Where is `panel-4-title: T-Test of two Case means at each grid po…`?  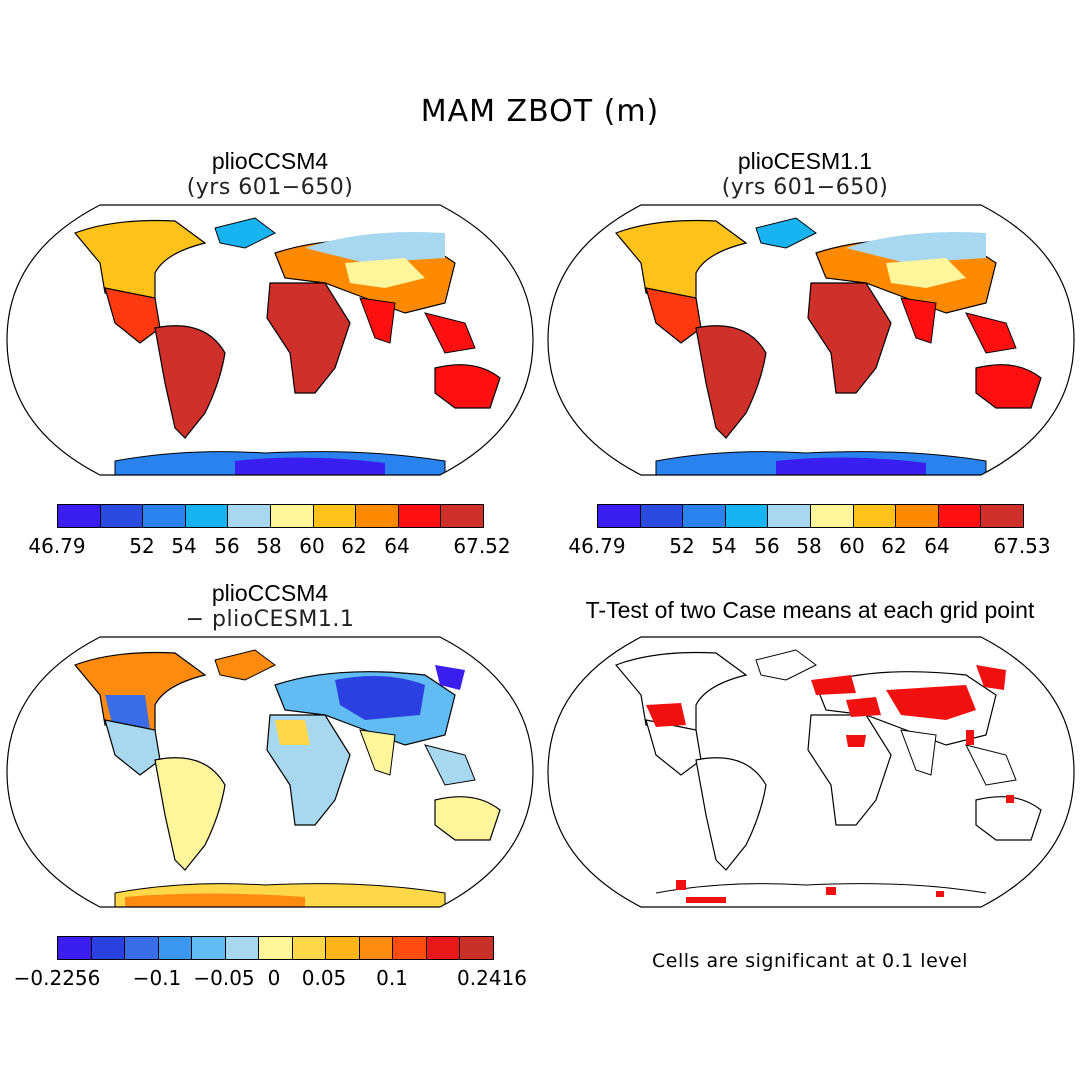 panel-4-title: T-Test of two Case means at each grid po… is located at coordinates (810, 610).